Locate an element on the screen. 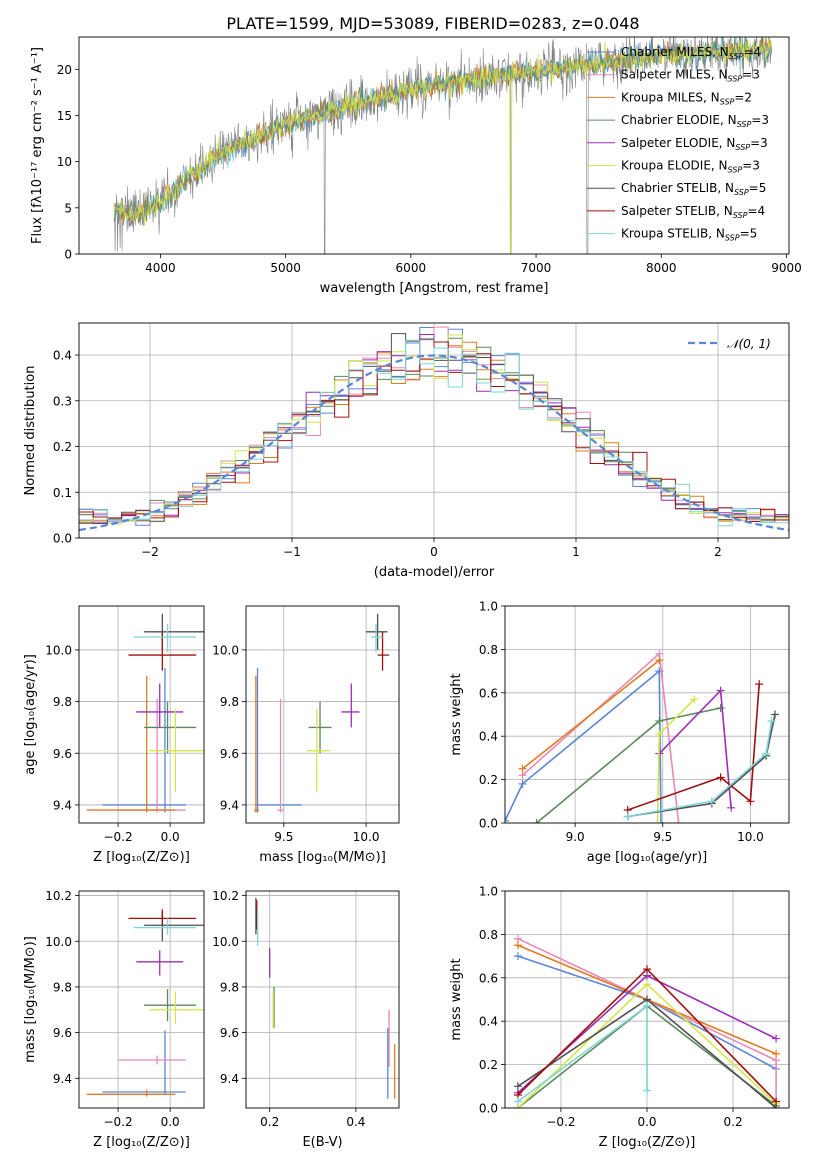 This screenshot has width=819, height=1170. legend-entry-kroupa_miles: Kroupa MILES, NSSP=2 is located at coordinates (686, 98).